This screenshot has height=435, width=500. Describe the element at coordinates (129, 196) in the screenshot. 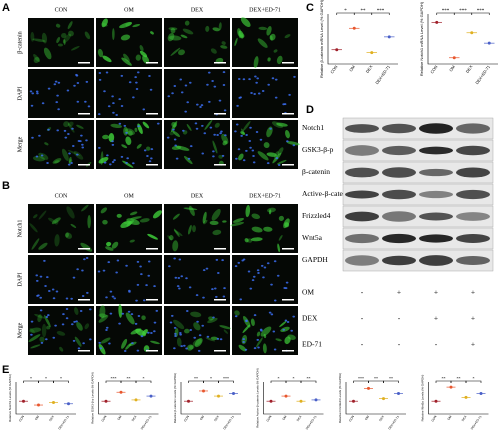

I see `column-label: OM` at that location.